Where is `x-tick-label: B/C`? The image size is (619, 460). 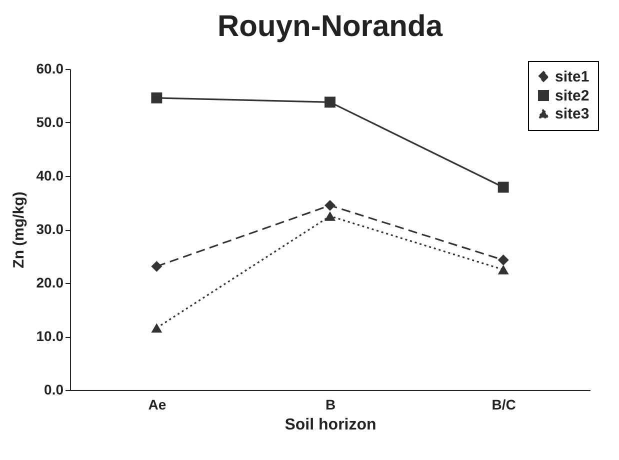
x-tick-label: B/C is located at coordinates (504, 404).